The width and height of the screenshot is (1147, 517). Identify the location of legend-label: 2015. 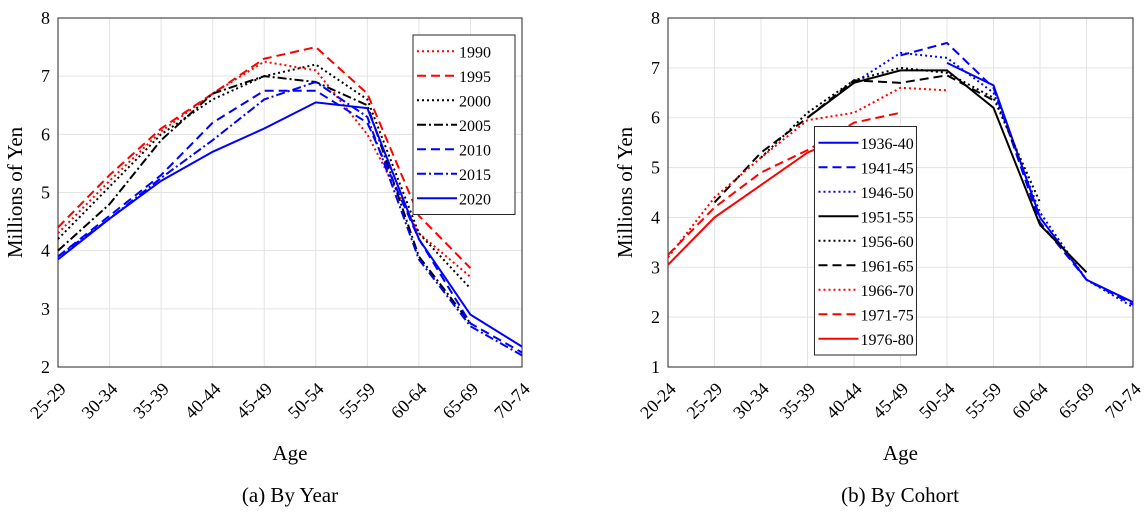
(475, 175).